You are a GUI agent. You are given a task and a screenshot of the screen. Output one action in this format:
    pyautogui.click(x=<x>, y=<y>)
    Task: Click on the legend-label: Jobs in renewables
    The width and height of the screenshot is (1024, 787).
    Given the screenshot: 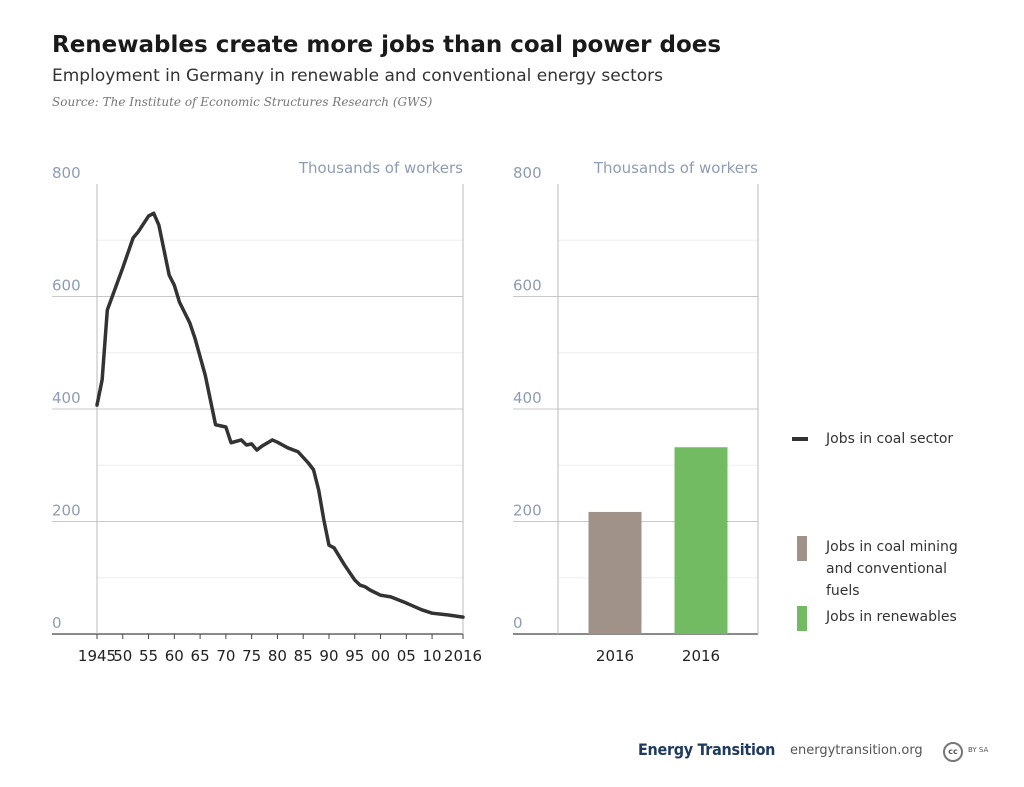 What is the action you would take?
    pyautogui.click(x=891, y=617)
    